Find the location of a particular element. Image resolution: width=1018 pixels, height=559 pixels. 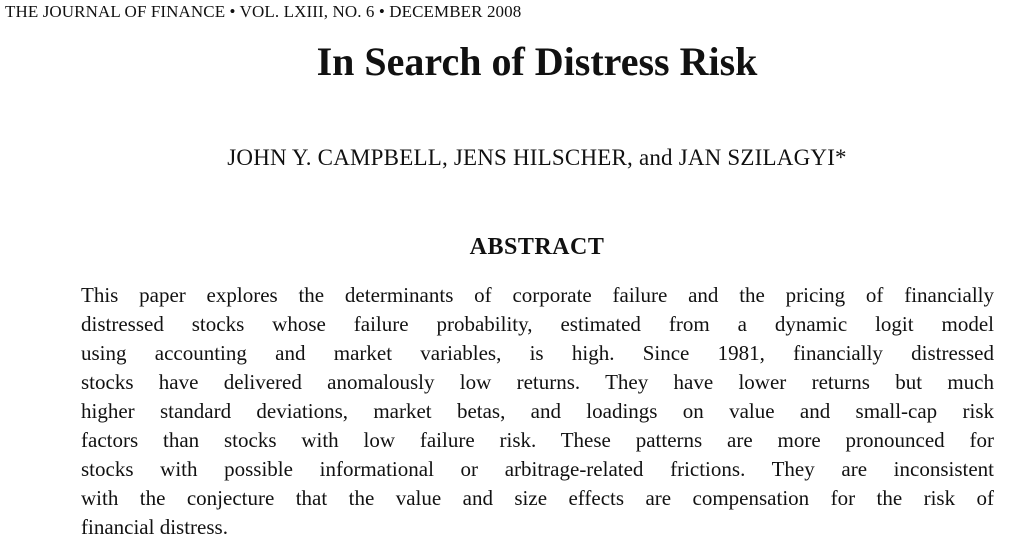

paper-title: In Search of Distress Risk is located at coordinates (537, 61).